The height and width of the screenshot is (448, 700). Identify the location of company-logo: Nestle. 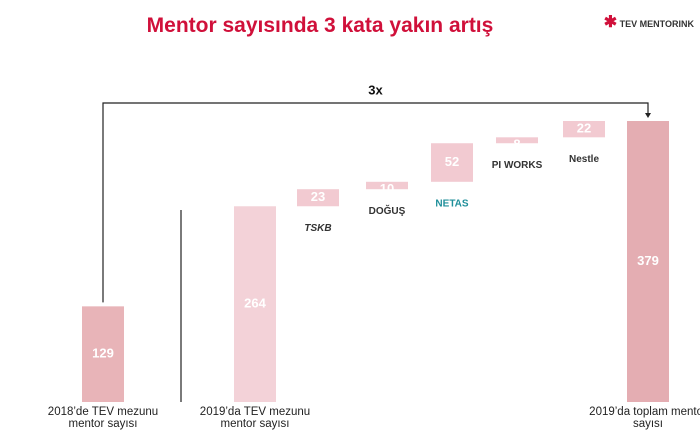
(584, 159).